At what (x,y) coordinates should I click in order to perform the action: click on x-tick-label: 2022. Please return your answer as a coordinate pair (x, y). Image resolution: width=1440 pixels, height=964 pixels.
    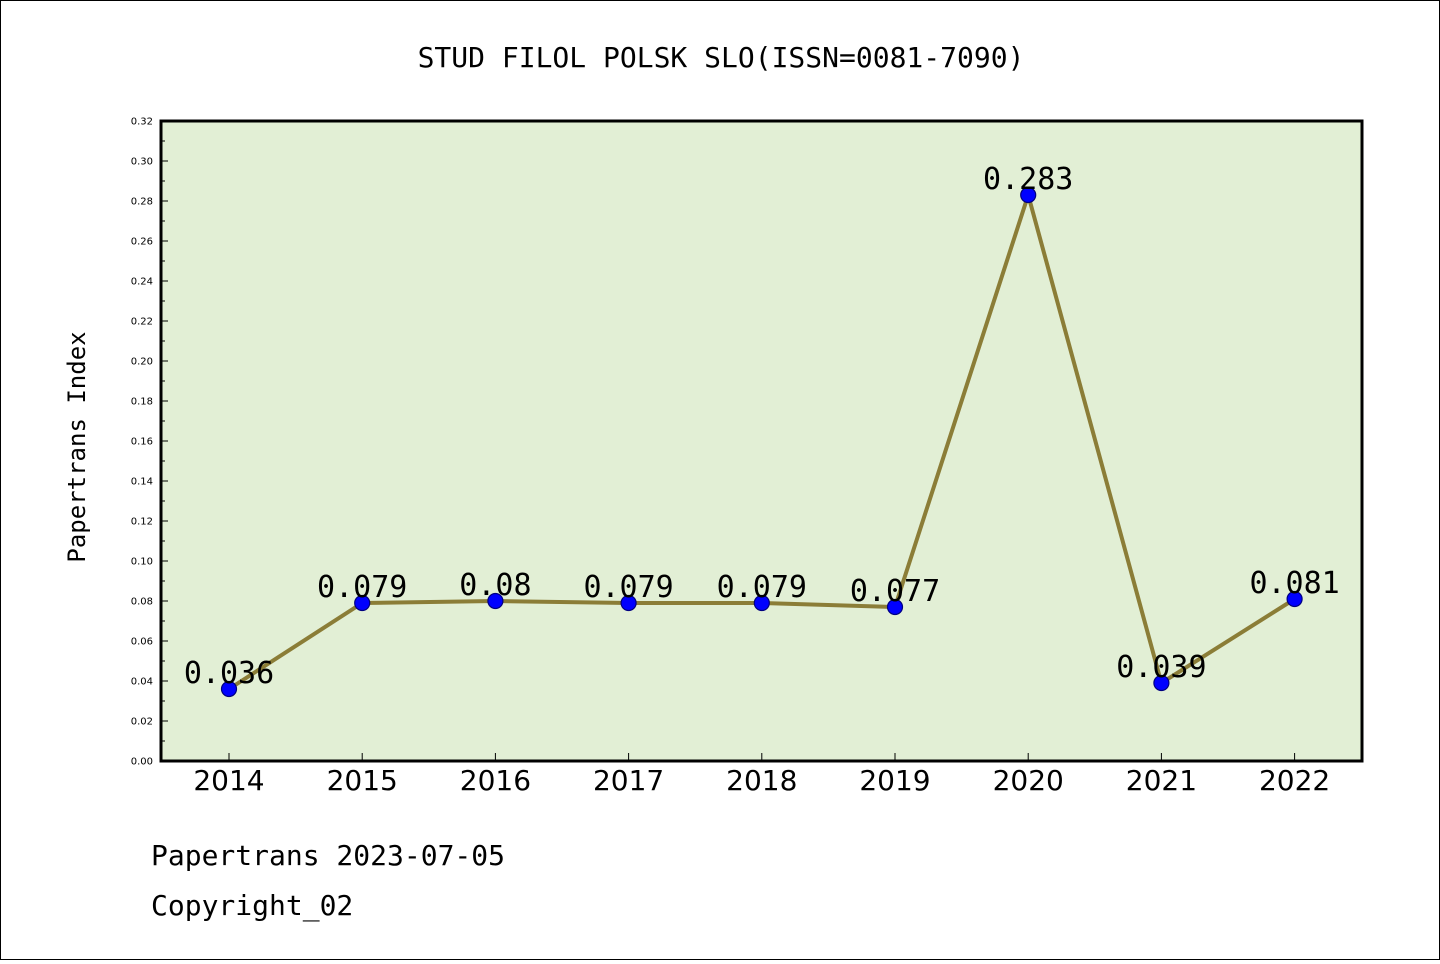
    Looking at the image, I should click on (1294, 780).